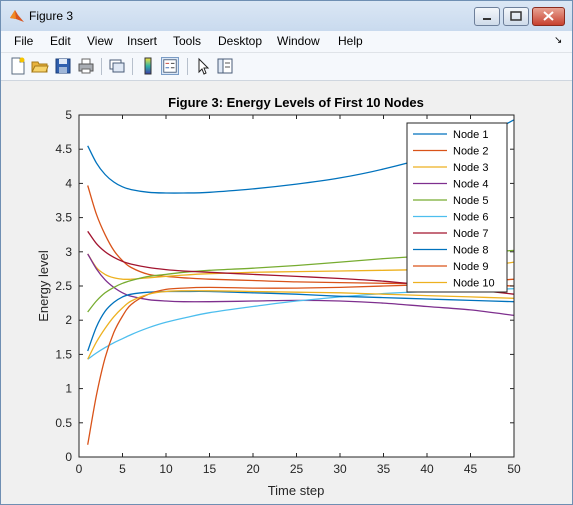 The image size is (573, 505). Describe the element at coordinates (122, 469) in the screenshot. I see `x-tick-label: 5` at that location.